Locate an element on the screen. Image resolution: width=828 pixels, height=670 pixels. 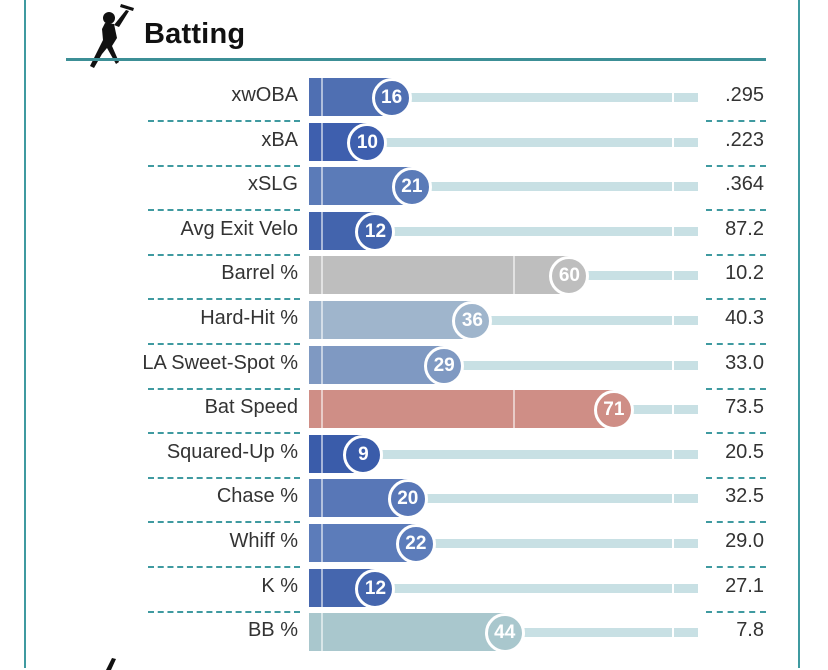
metric-row: Chase % 20 32.5 is located at coordinates (414, 501).